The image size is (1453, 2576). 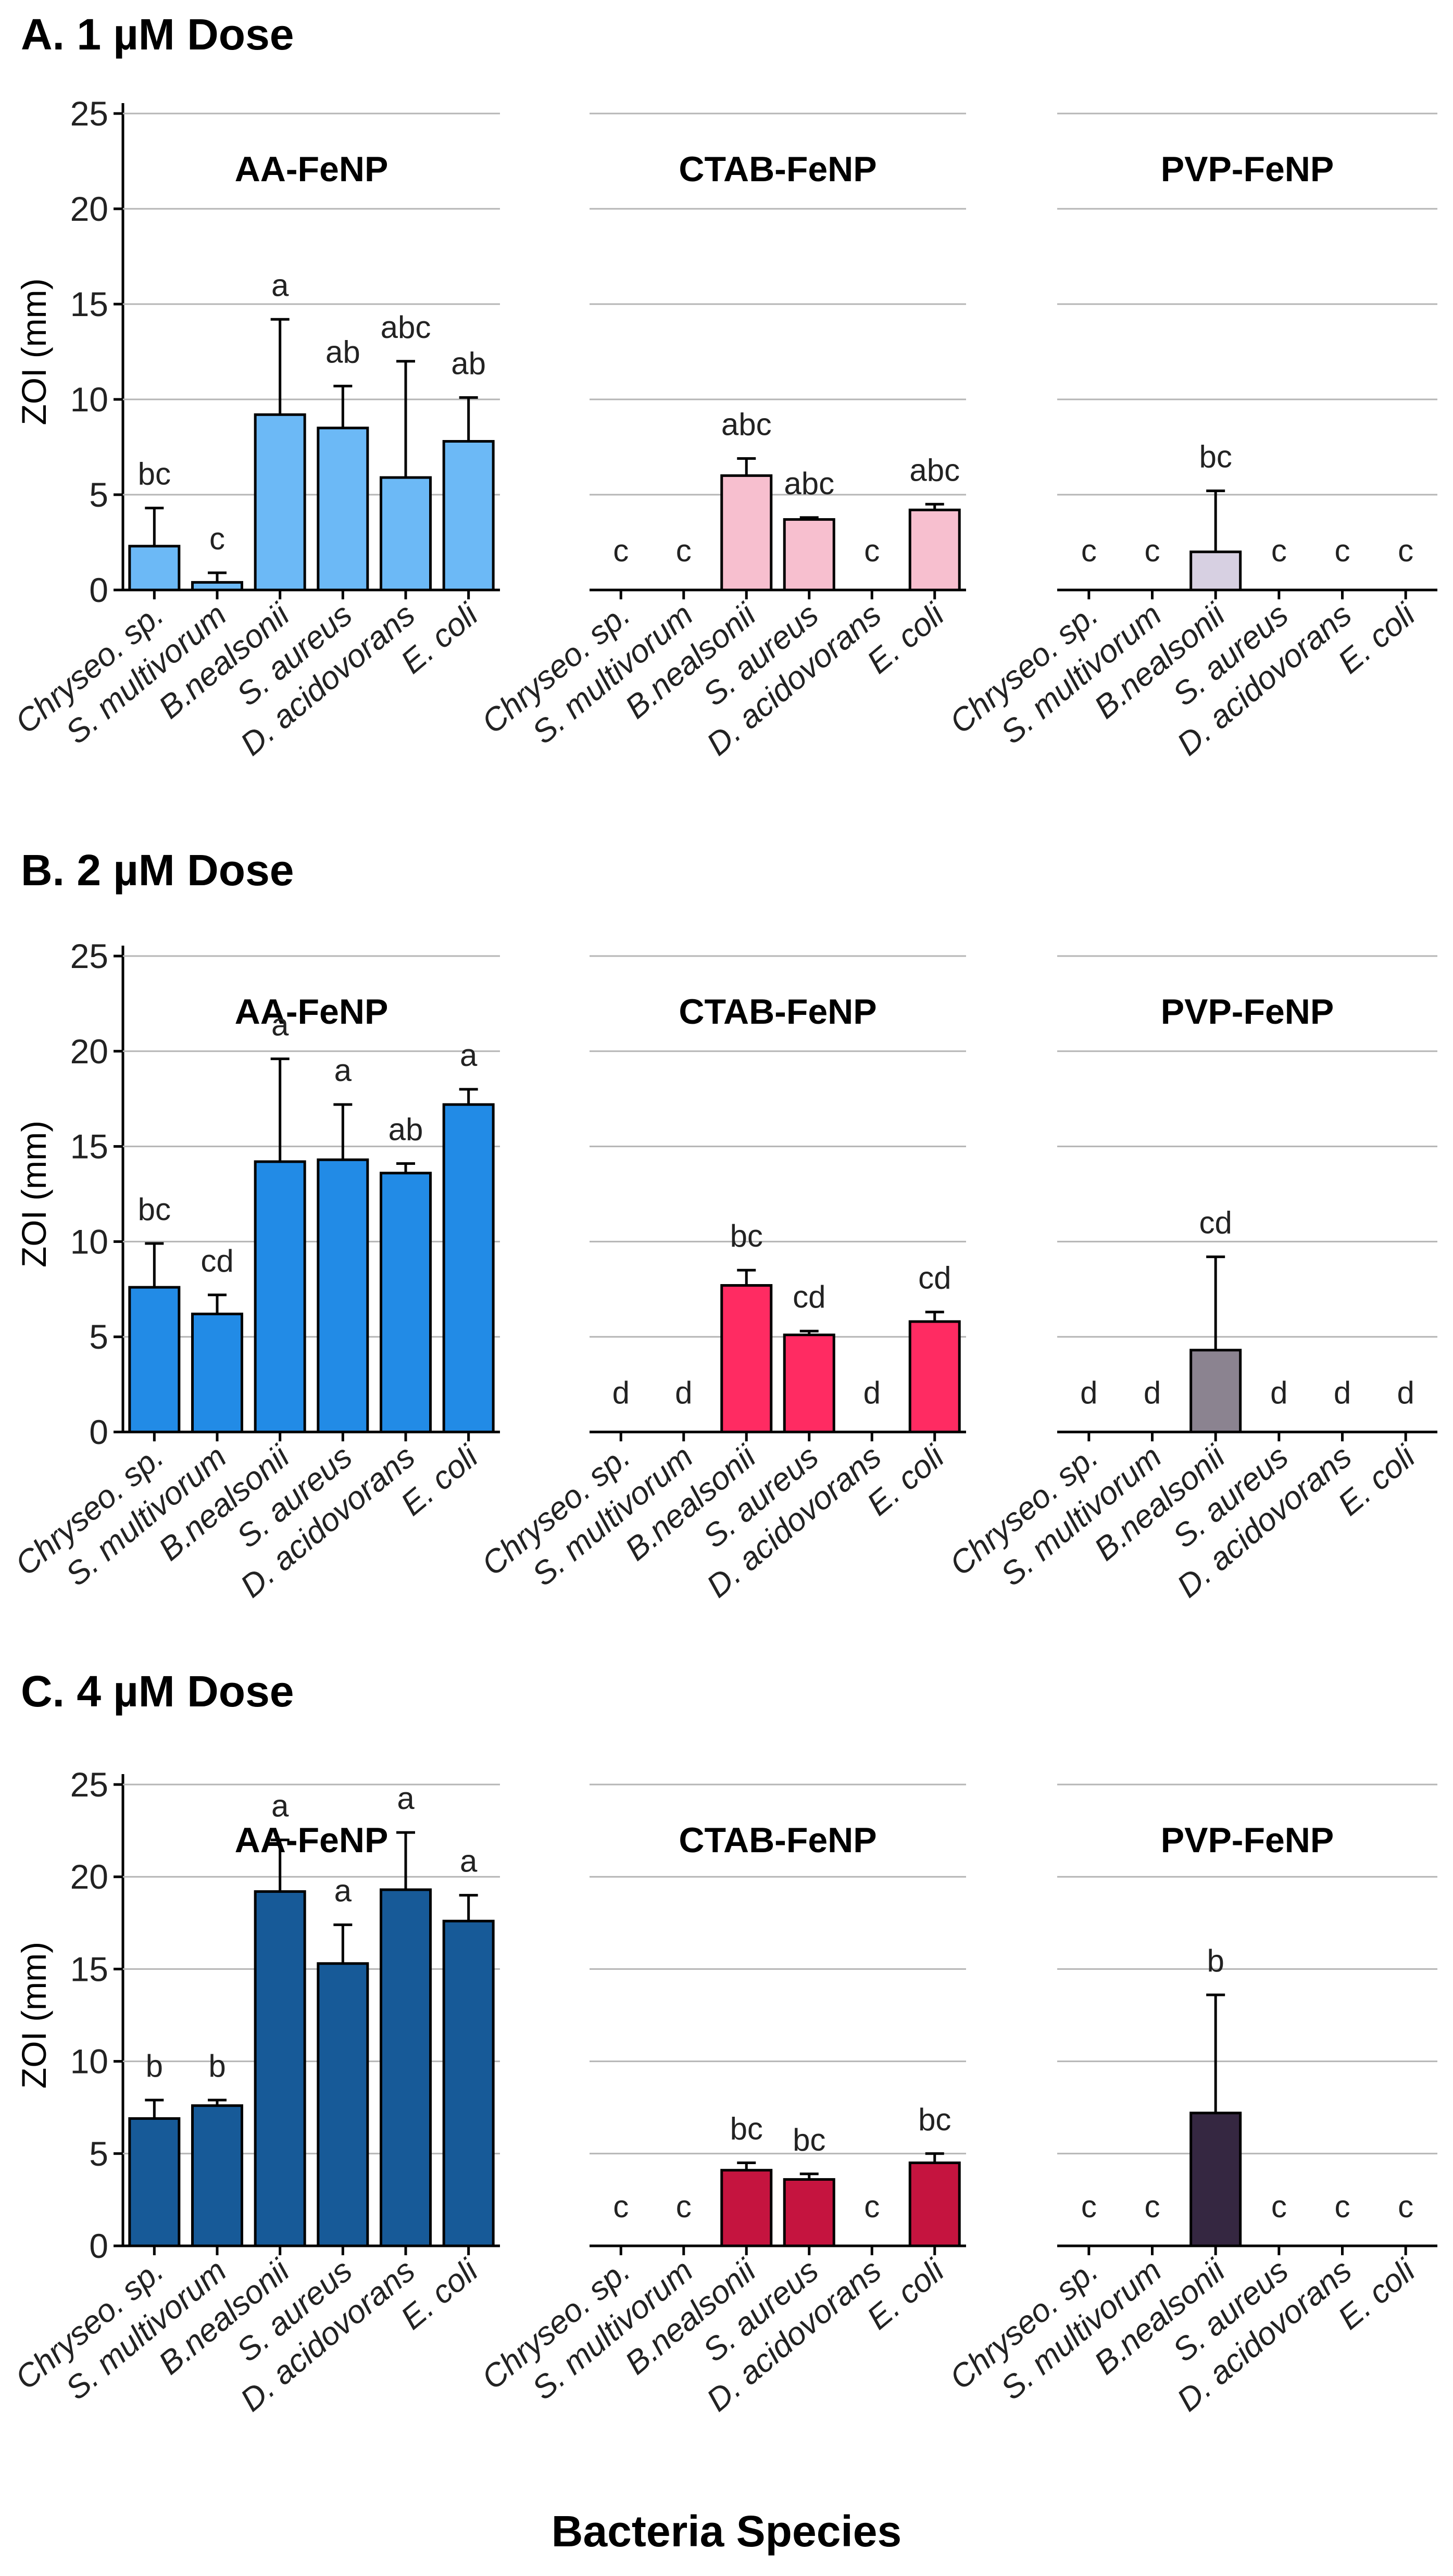 What do you see at coordinates (726, 2531) in the screenshot?
I see `x-axis-title: Bacteria Species` at bounding box center [726, 2531].